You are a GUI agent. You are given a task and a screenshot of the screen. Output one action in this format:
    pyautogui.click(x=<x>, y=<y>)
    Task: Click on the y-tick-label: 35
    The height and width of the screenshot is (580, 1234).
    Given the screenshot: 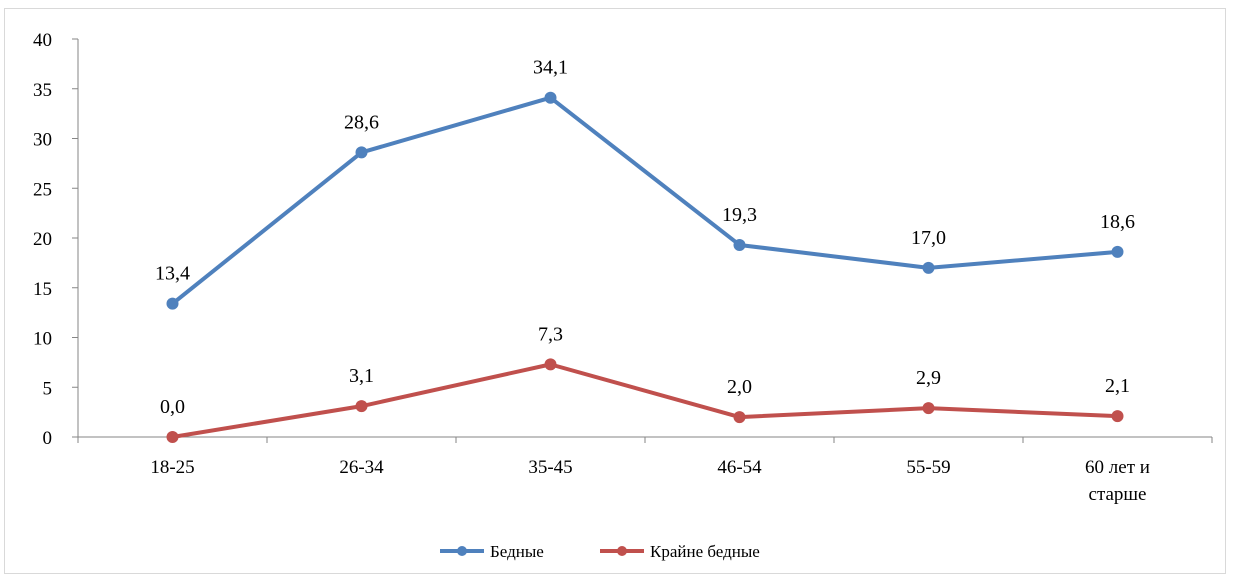 What is the action you would take?
    pyautogui.click(x=42, y=90)
    